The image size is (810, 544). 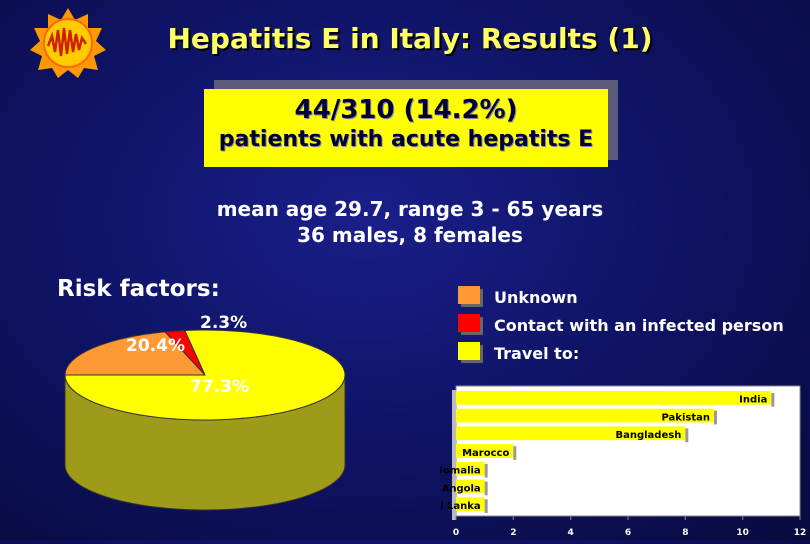 I want to click on bar-shadow-marocco, so click(x=515, y=453).